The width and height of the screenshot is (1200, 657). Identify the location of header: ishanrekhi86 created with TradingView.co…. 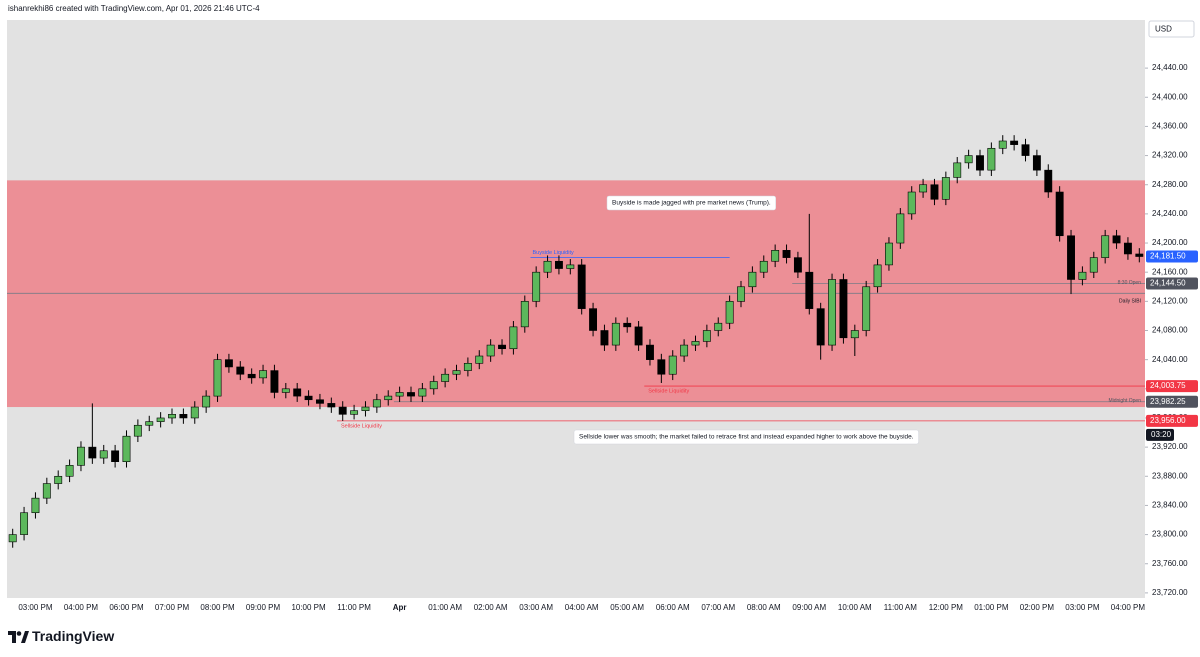
(134, 8).